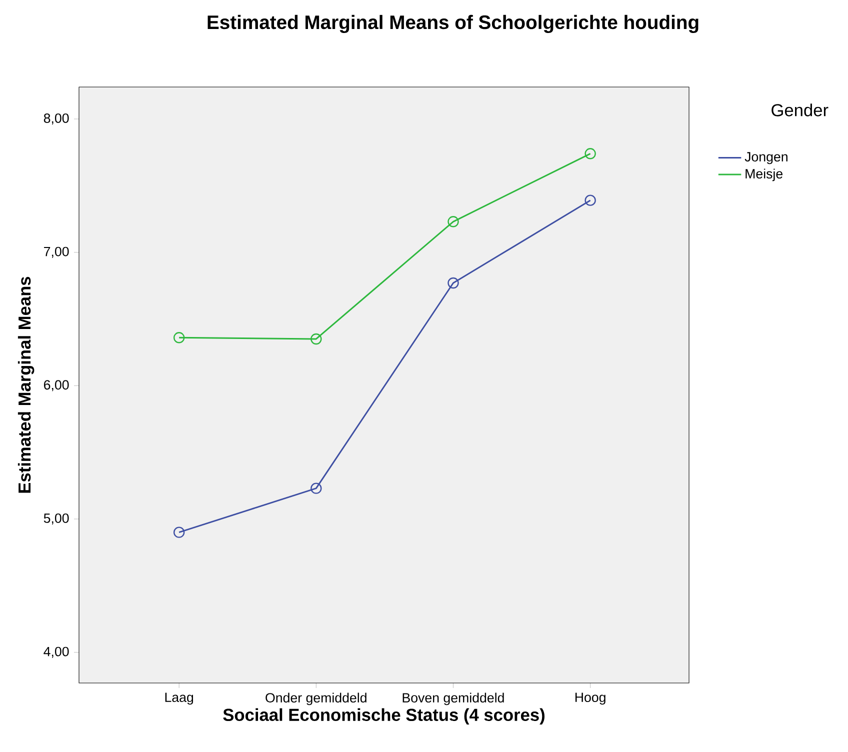  What do you see at coordinates (56, 119) in the screenshot?
I see `y-tick-label: 8,00` at bounding box center [56, 119].